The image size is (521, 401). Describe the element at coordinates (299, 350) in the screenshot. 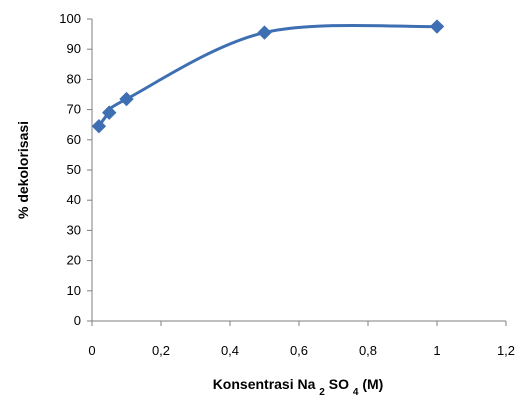

I see `x-tick-label: 0,6` at that location.